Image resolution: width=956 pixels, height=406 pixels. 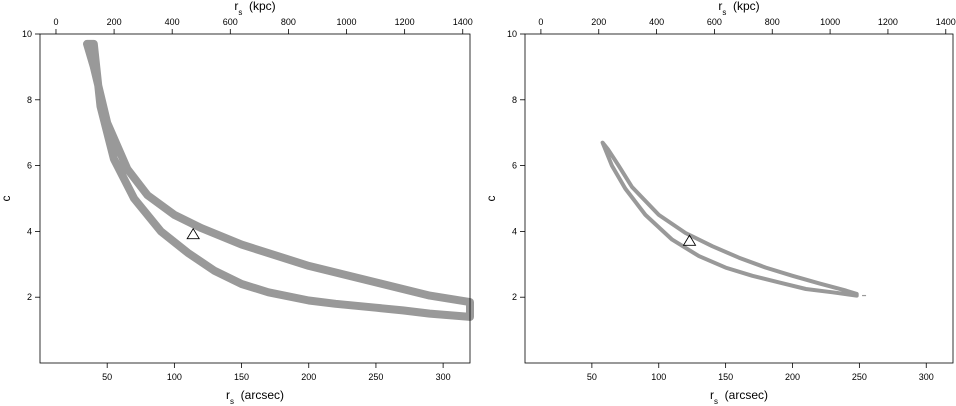 What do you see at coordinates (729, 219) in the screenshot?
I see `confidence-contour` at bounding box center [729, 219].